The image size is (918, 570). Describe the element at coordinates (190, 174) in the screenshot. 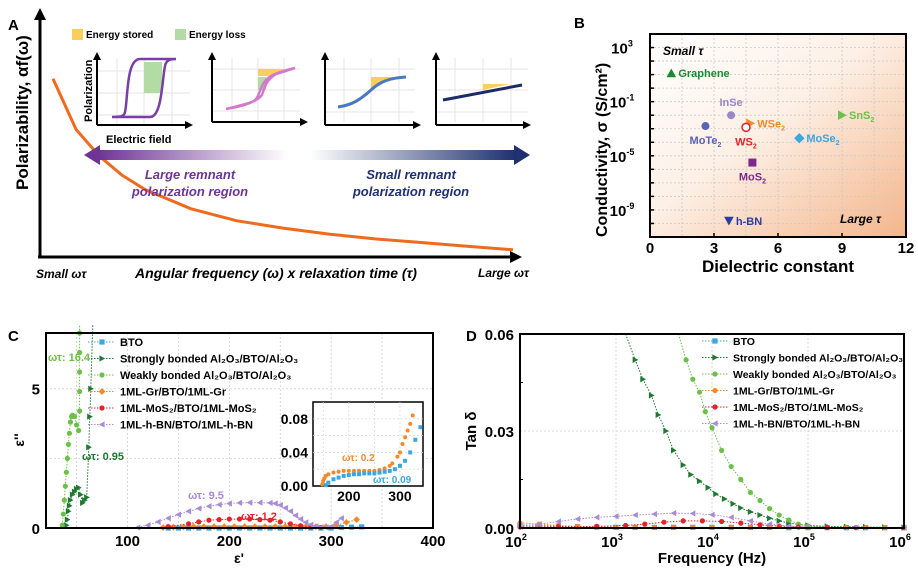

I see `large-remnant-label-1: Large remnant` at that location.